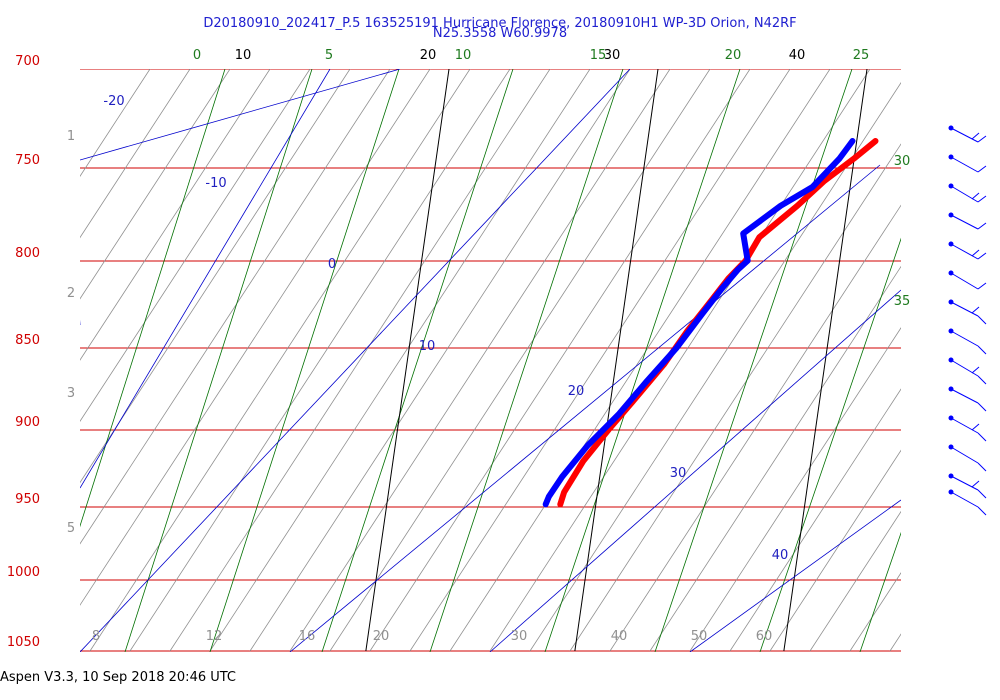 The image size is (1000, 700). What do you see at coordinates (576, 391) in the screenshot?
I see `dry-adiabat-label: 20` at bounding box center [576, 391].